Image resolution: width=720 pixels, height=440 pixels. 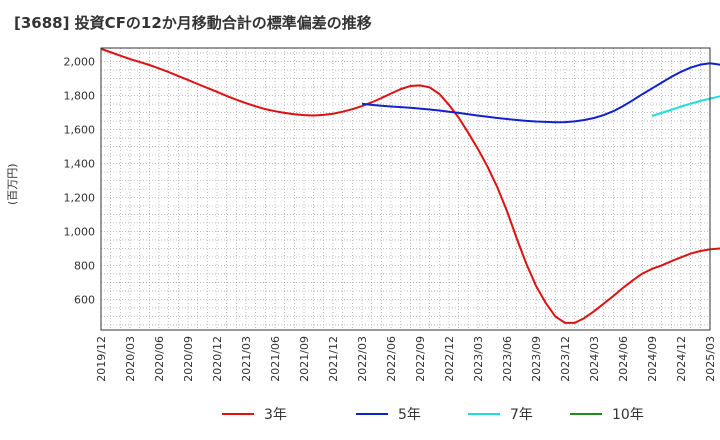 What do you see at coordinates (188, 359) in the screenshot?
I see `x-tick-label: 2020/09` at bounding box center [188, 359].